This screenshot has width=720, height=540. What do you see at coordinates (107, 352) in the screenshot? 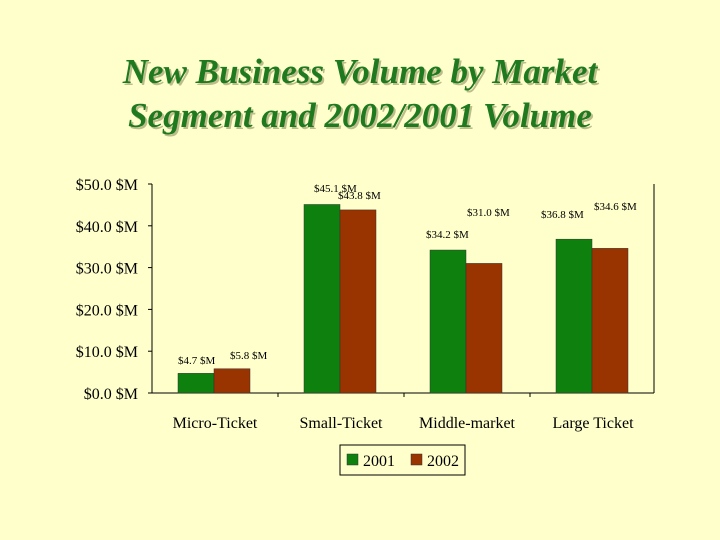
I see `y-tick-label: $10.0 $M` at bounding box center [107, 352].